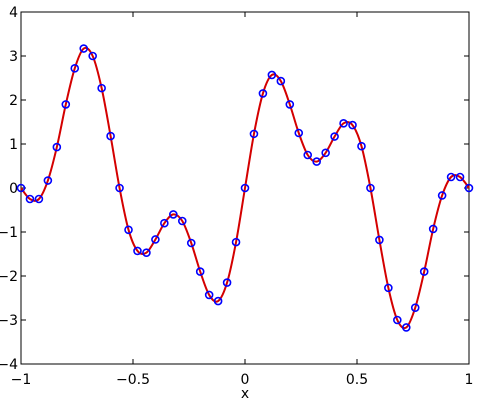  Describe the element at coordinates (13, 145) in the screenshot. I see `y-tick-label: 1` at that location.